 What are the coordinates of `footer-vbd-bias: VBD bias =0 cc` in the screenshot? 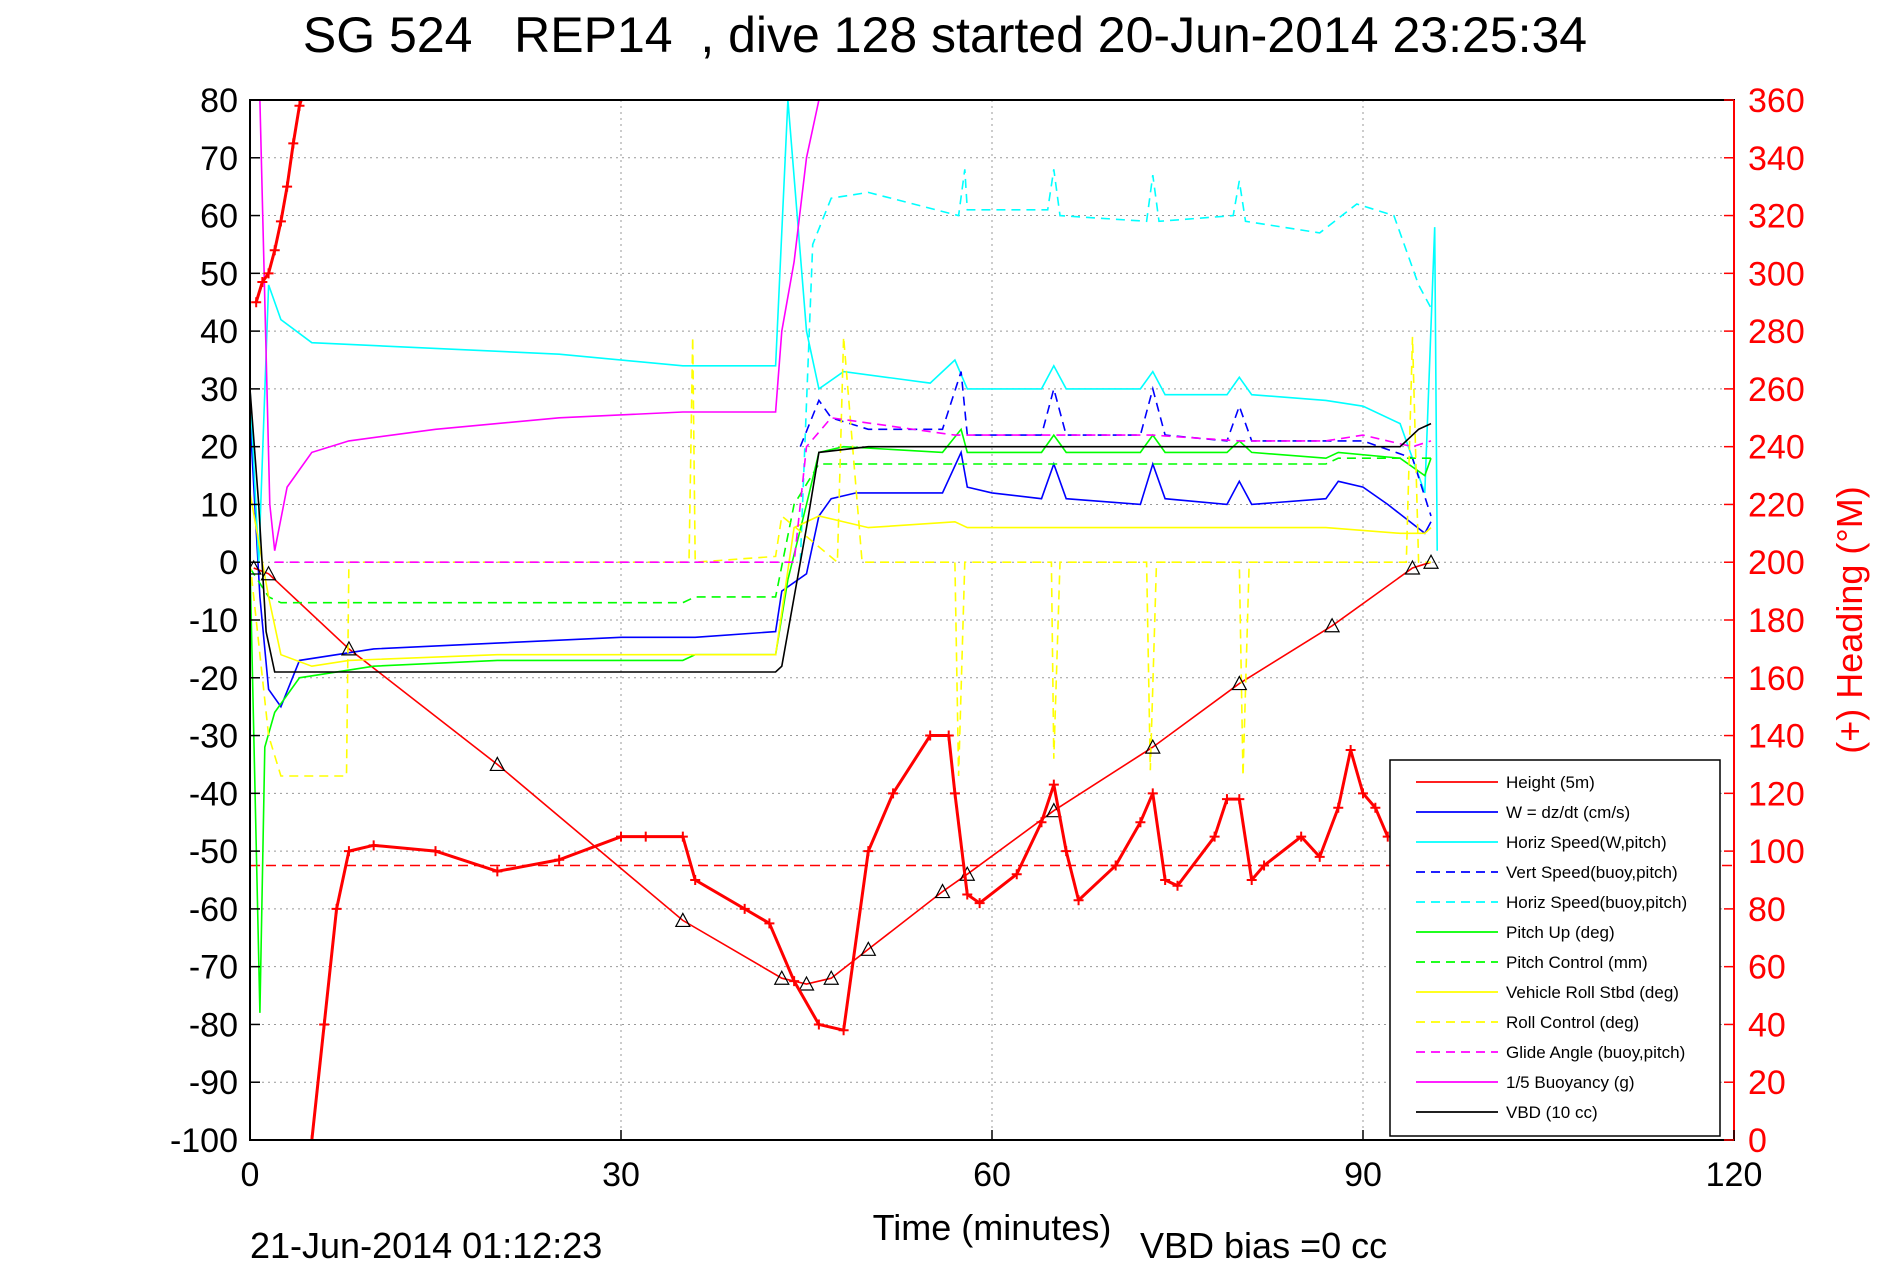 It's located at (1263, 1243).